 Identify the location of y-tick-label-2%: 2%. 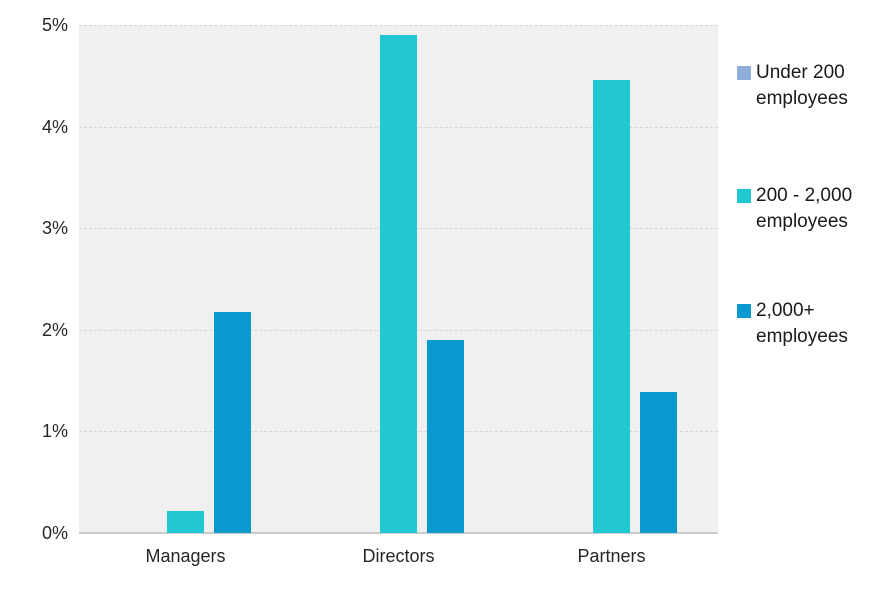
(54, 329).